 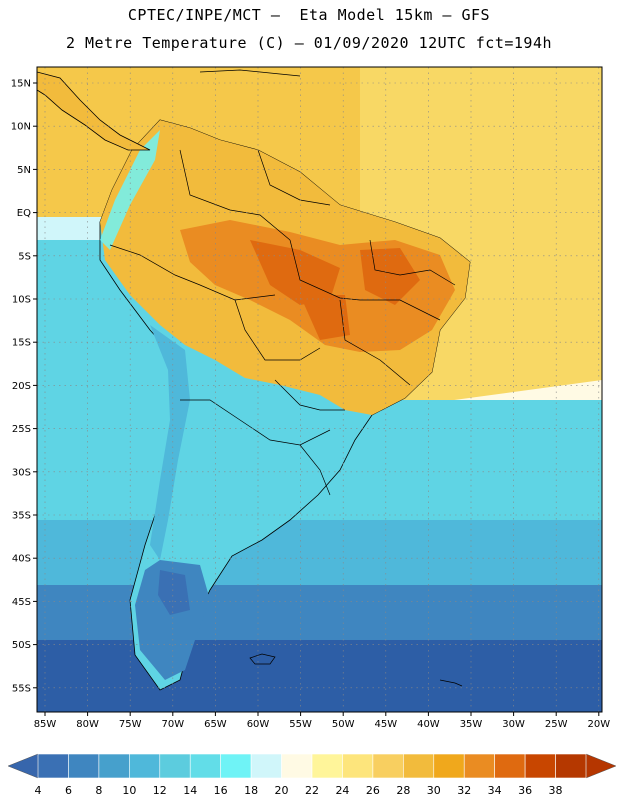 What do you see at coordinates (513, 724) in the screenshot?
I see `lon-label: 30W` at bounding box center [513, 724].